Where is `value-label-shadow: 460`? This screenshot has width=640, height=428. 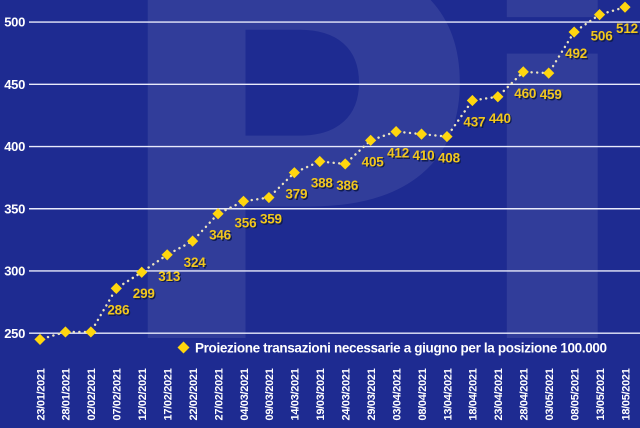 value-label-shadow: 460 is located at coordinates (527, 94).